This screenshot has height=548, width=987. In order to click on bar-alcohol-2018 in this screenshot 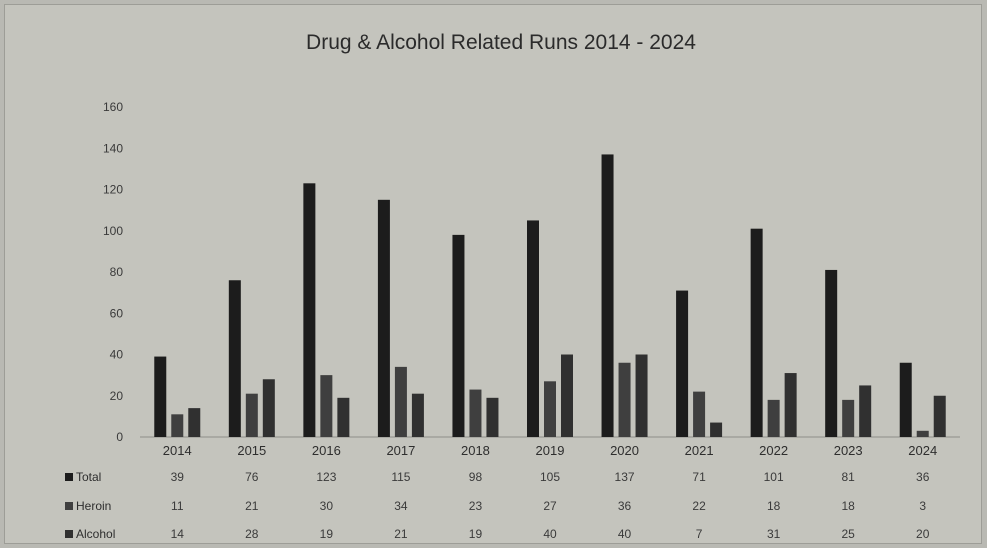, I will do `click(492, 417)`.